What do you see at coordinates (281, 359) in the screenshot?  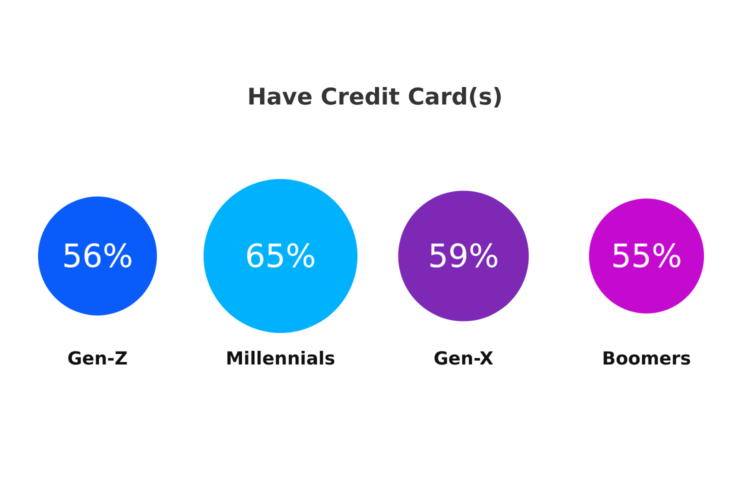 I see `category-label: Millennials` at bounding box center [281, 359].